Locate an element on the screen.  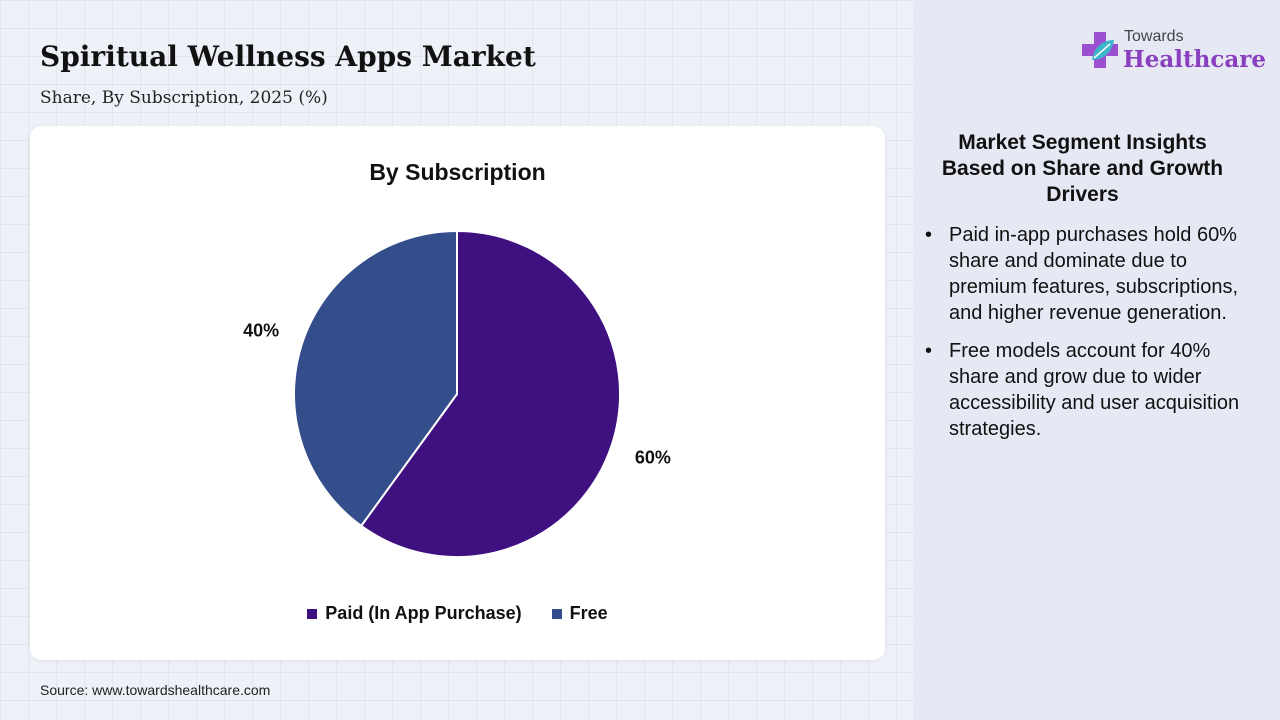
medical-cross-leaf-icon is located at coordinates (1100, 50).